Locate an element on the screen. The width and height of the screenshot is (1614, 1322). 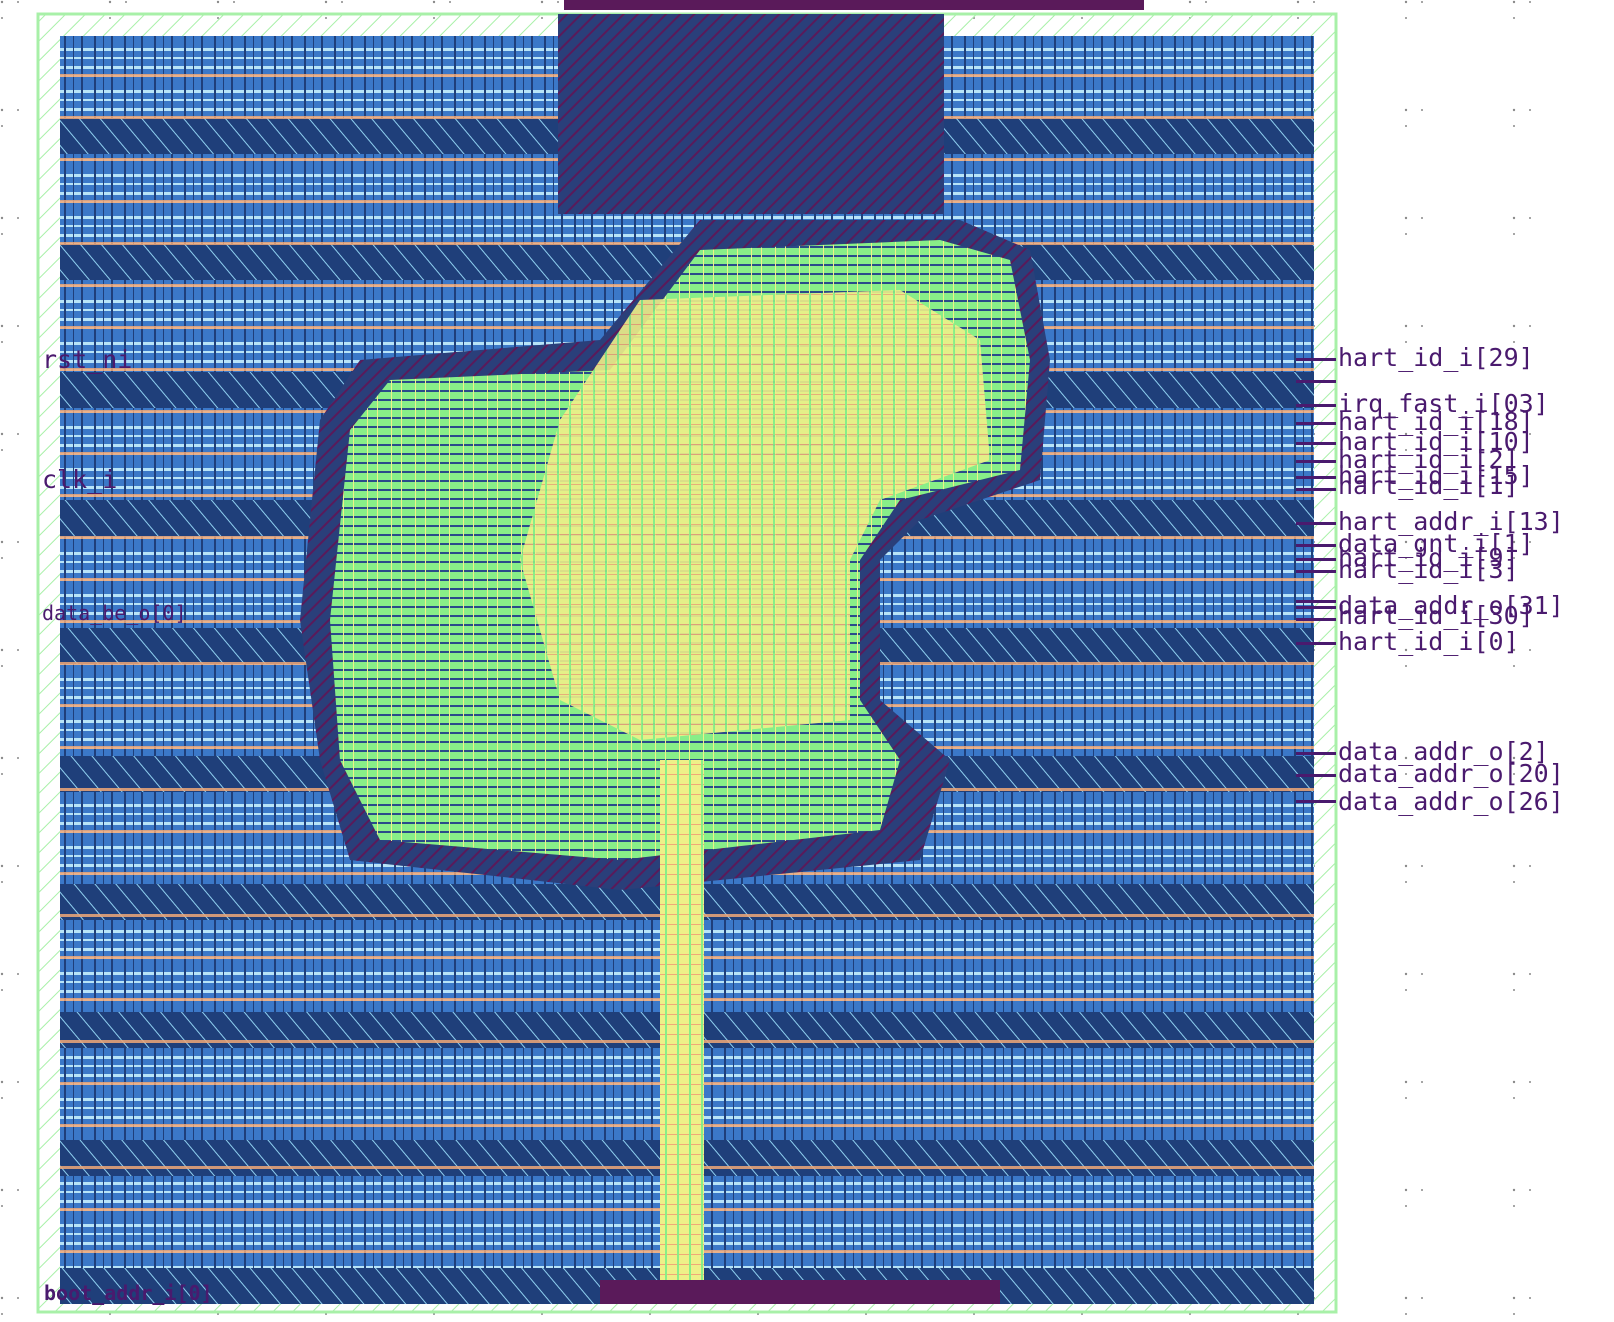
pin-hart-id-29: hart_id_i[29] is located at coordinates (1436, 357).